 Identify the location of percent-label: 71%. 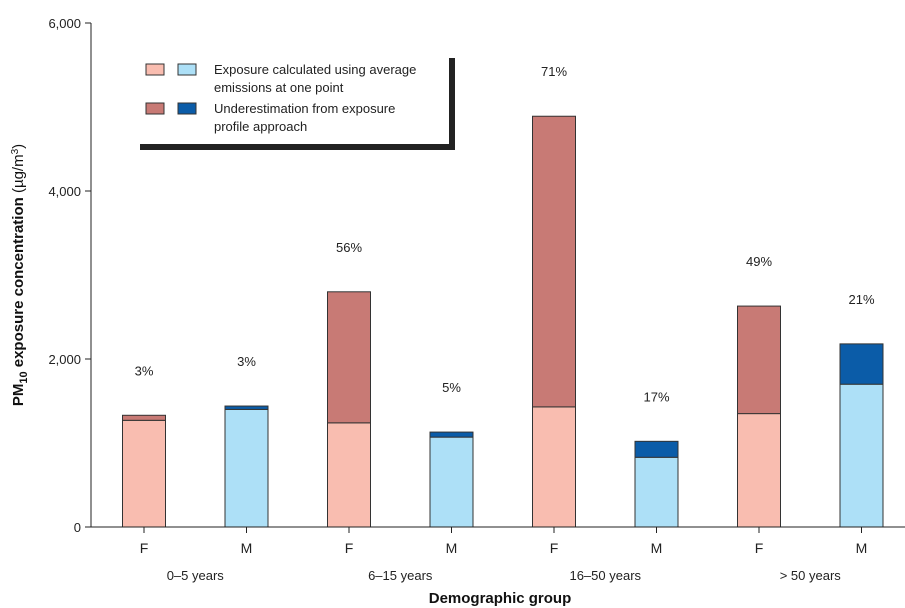
(554, 71).